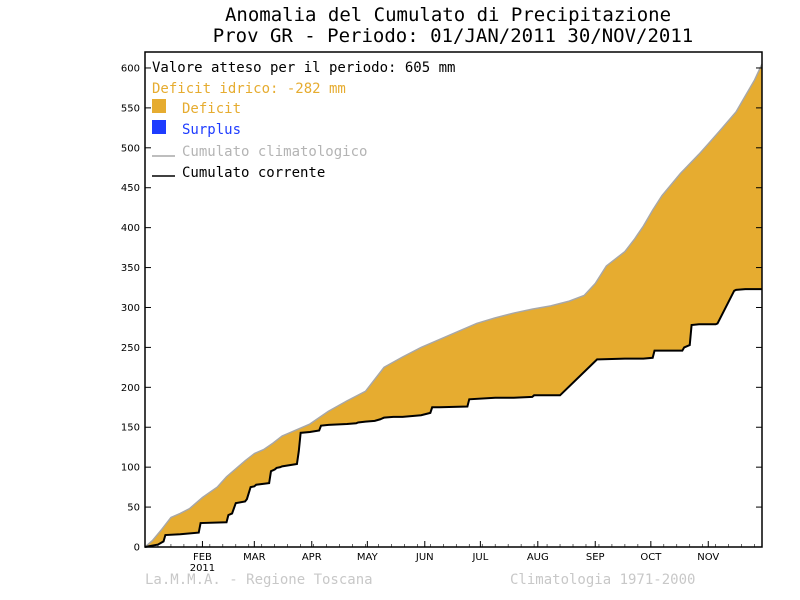  I want to click on footer-source: La.M.M.A. - Regione Toscana, so click(259, 580).